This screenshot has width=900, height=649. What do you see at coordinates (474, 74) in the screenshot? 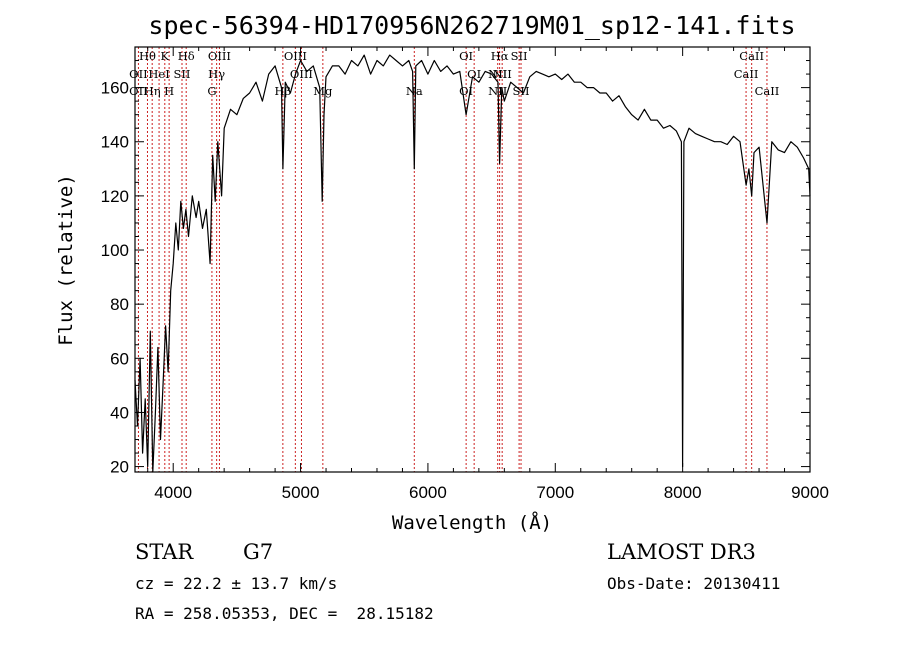
I see `annotation-14: OI` at bounding box center [474, 74].